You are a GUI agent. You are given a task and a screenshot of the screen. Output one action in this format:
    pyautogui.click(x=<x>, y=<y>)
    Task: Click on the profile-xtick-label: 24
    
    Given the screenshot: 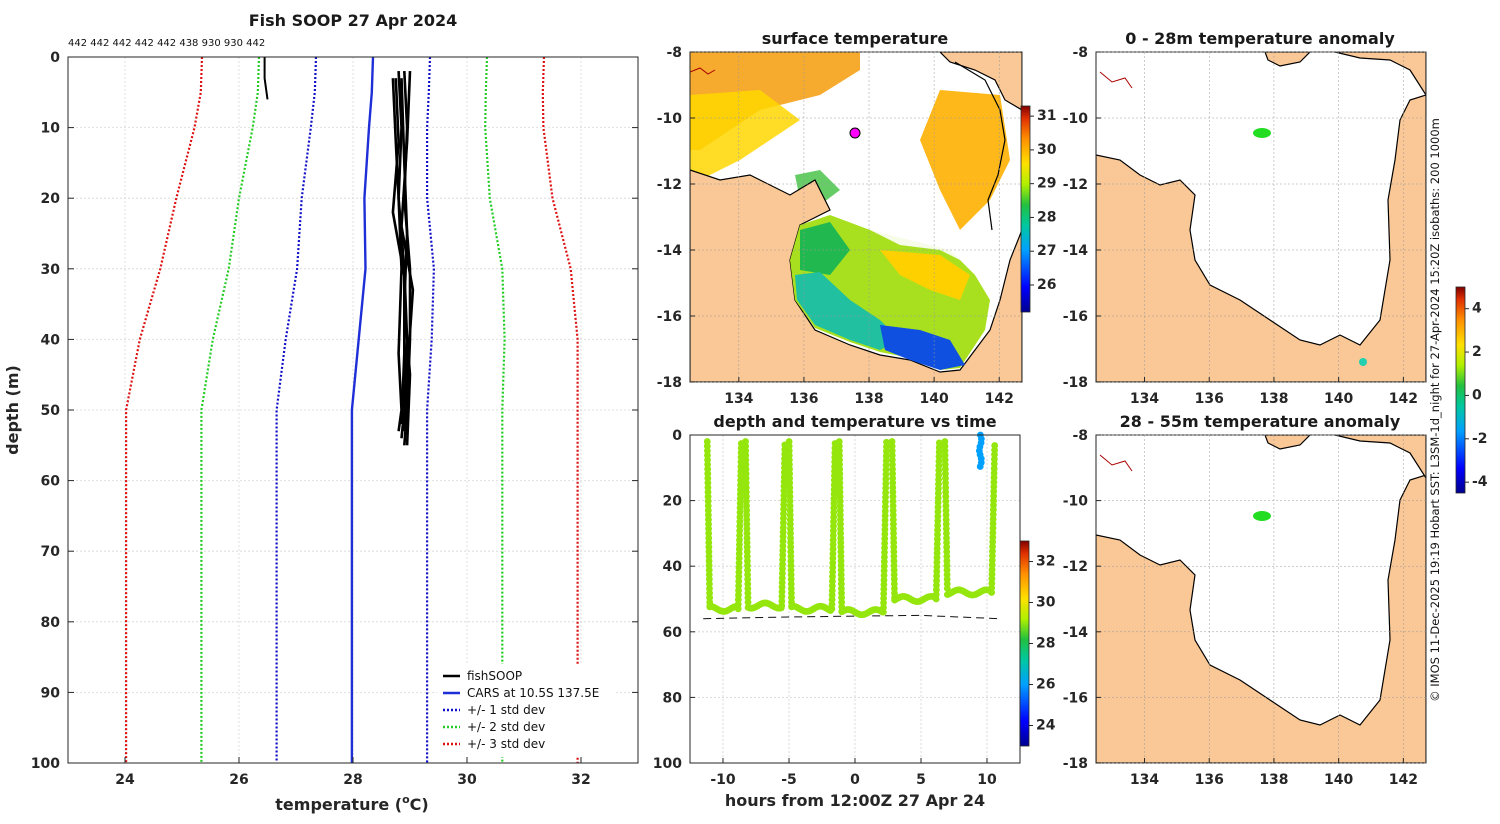 What is the action you would take?
    pyautogui.click(x=125, y=780)
    